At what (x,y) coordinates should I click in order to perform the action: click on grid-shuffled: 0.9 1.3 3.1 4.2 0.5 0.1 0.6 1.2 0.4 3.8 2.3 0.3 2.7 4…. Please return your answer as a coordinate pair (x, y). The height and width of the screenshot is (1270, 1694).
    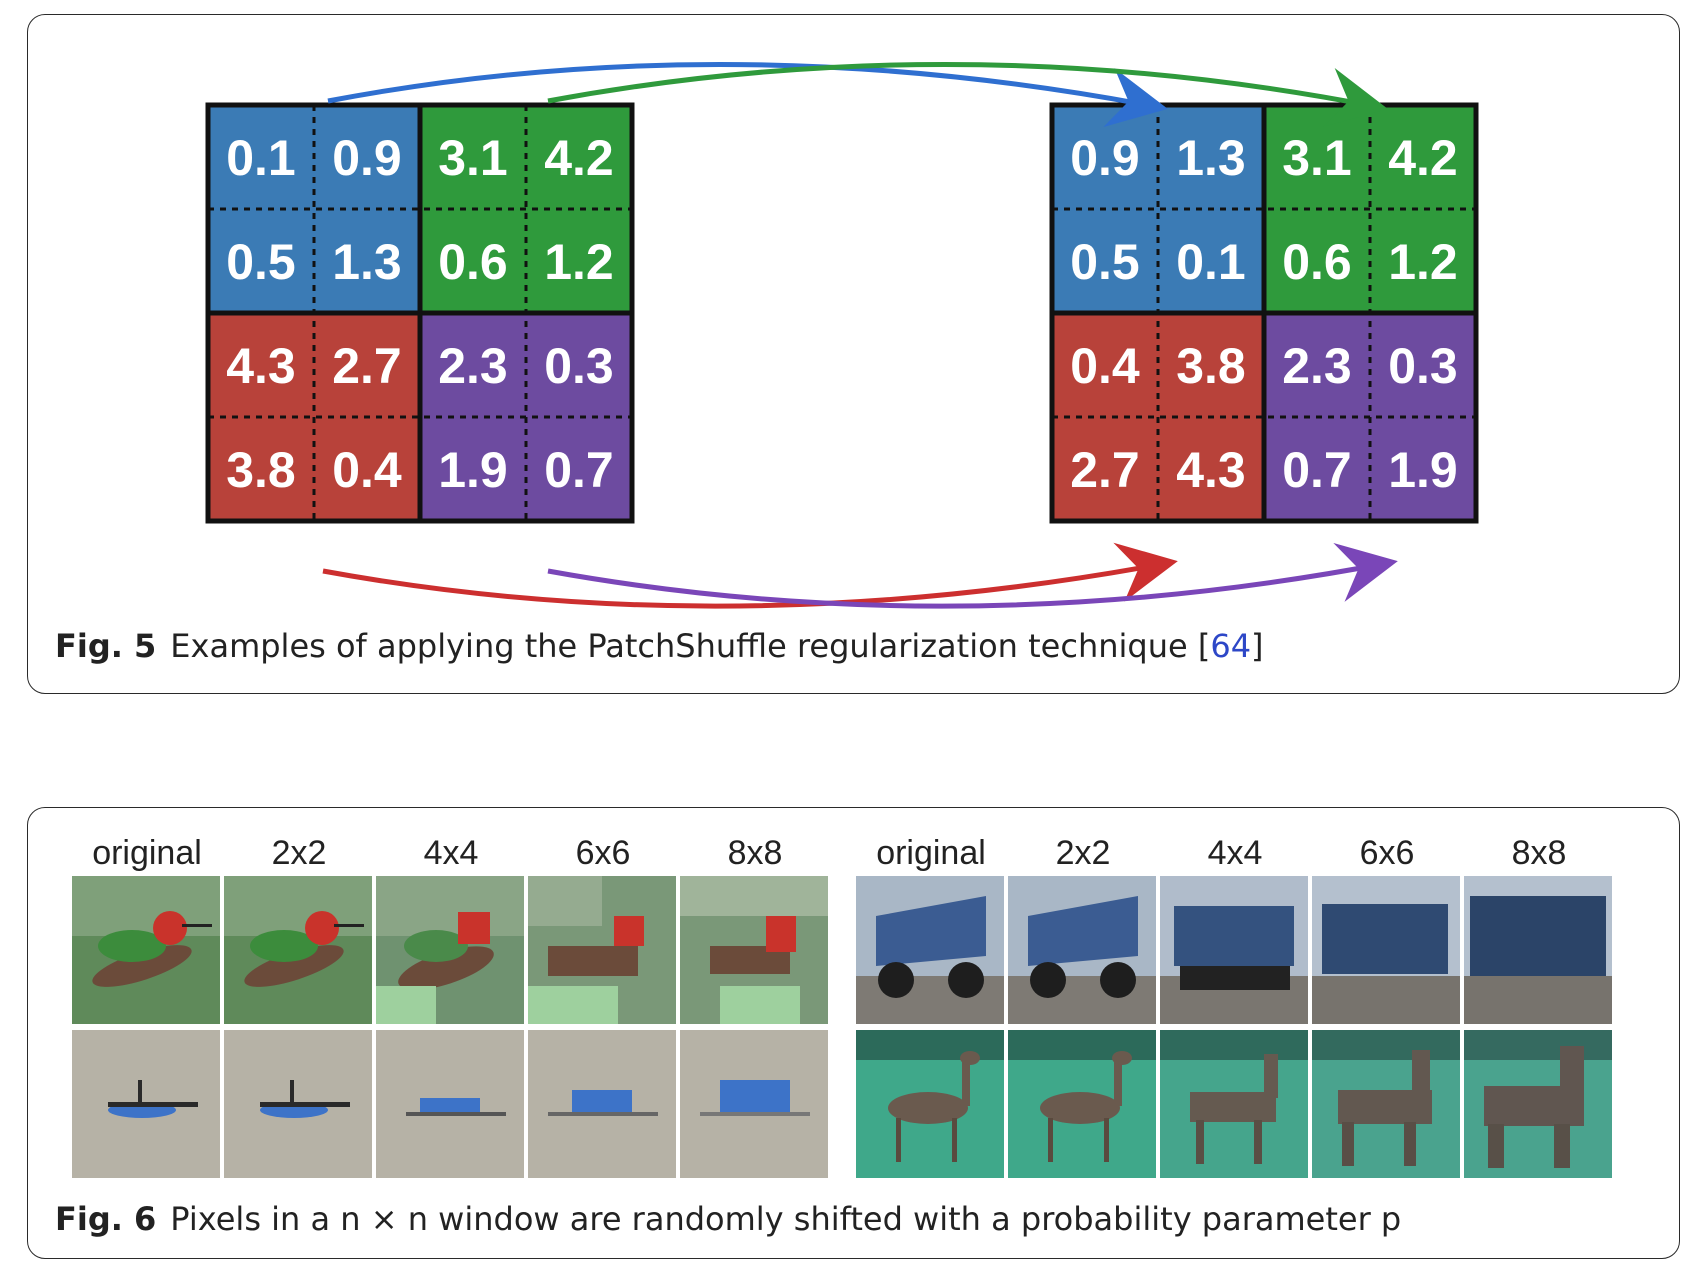
    Looking at the image, I should click on (1264, 313).